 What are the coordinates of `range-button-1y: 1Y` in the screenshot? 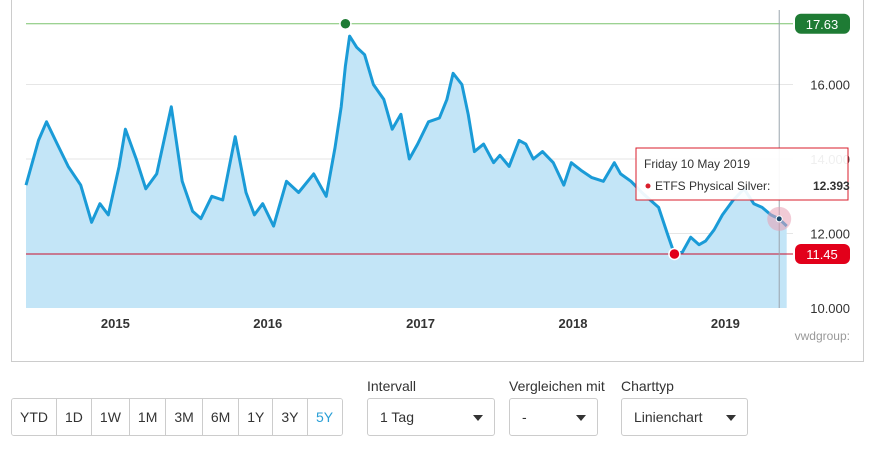 It's located at (256, 417).